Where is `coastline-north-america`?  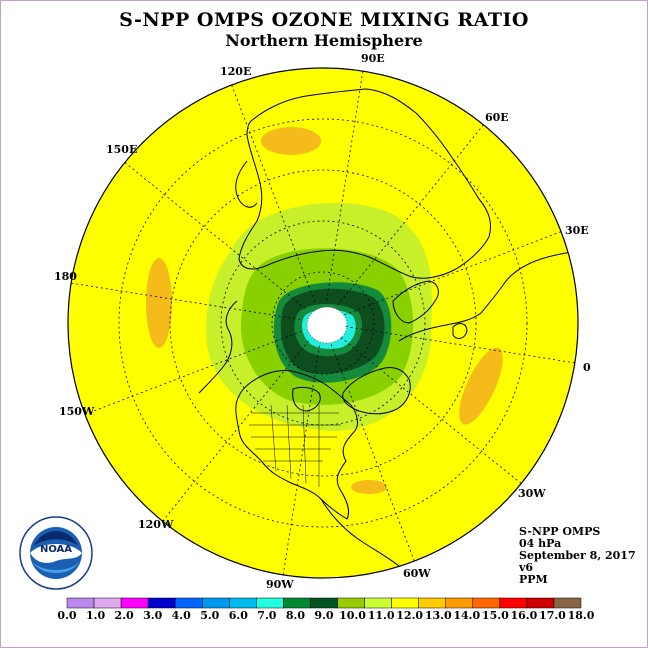
coastline-north-america is located at coordinates (296, 445).